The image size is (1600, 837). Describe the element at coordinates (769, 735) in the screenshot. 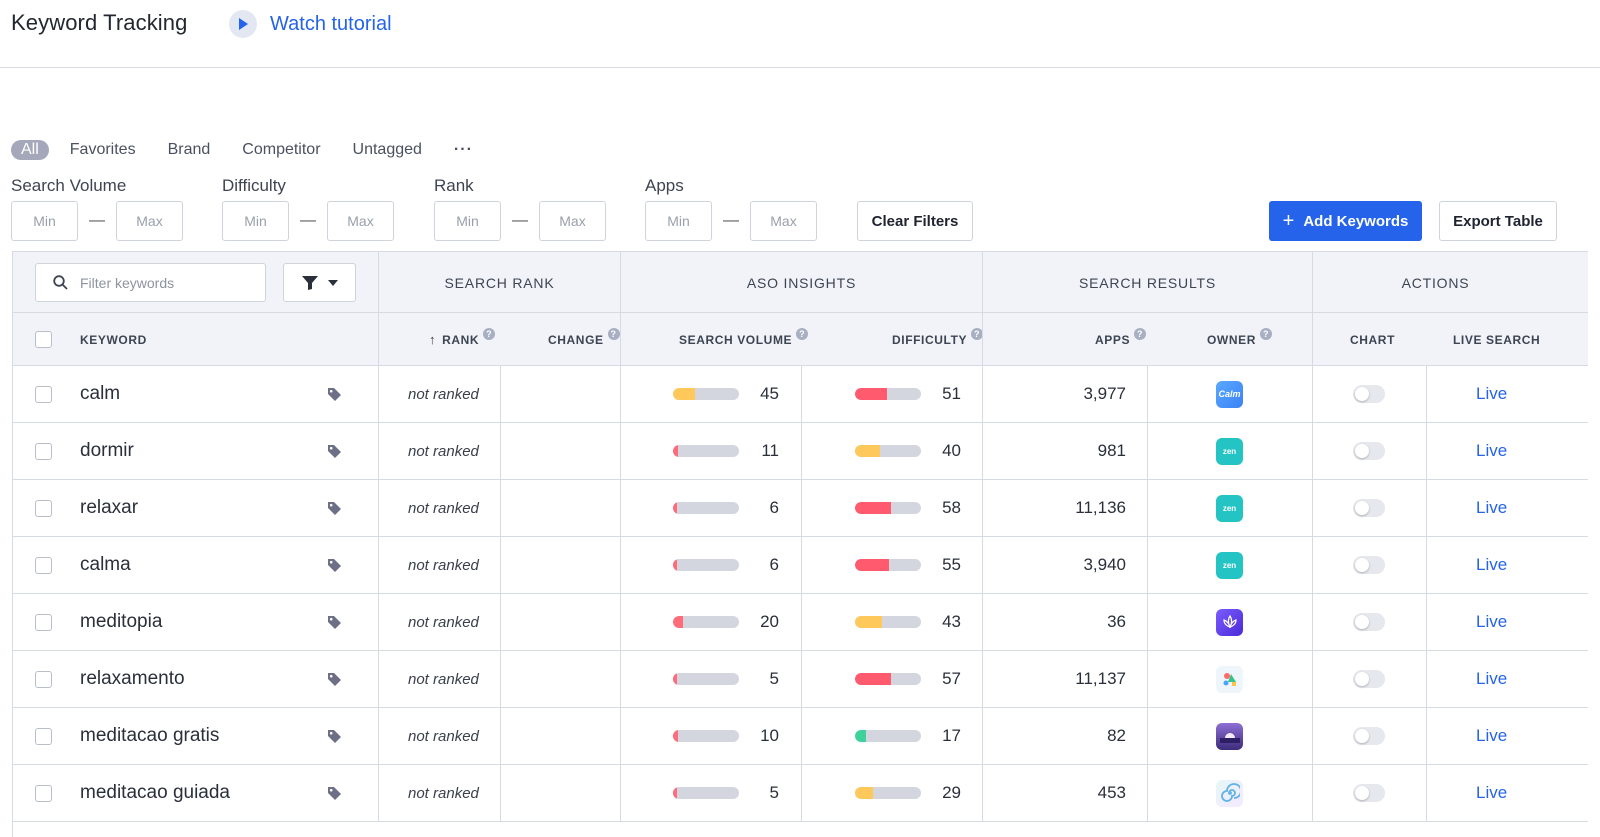

I see `search-volume-value: 10` at that location.